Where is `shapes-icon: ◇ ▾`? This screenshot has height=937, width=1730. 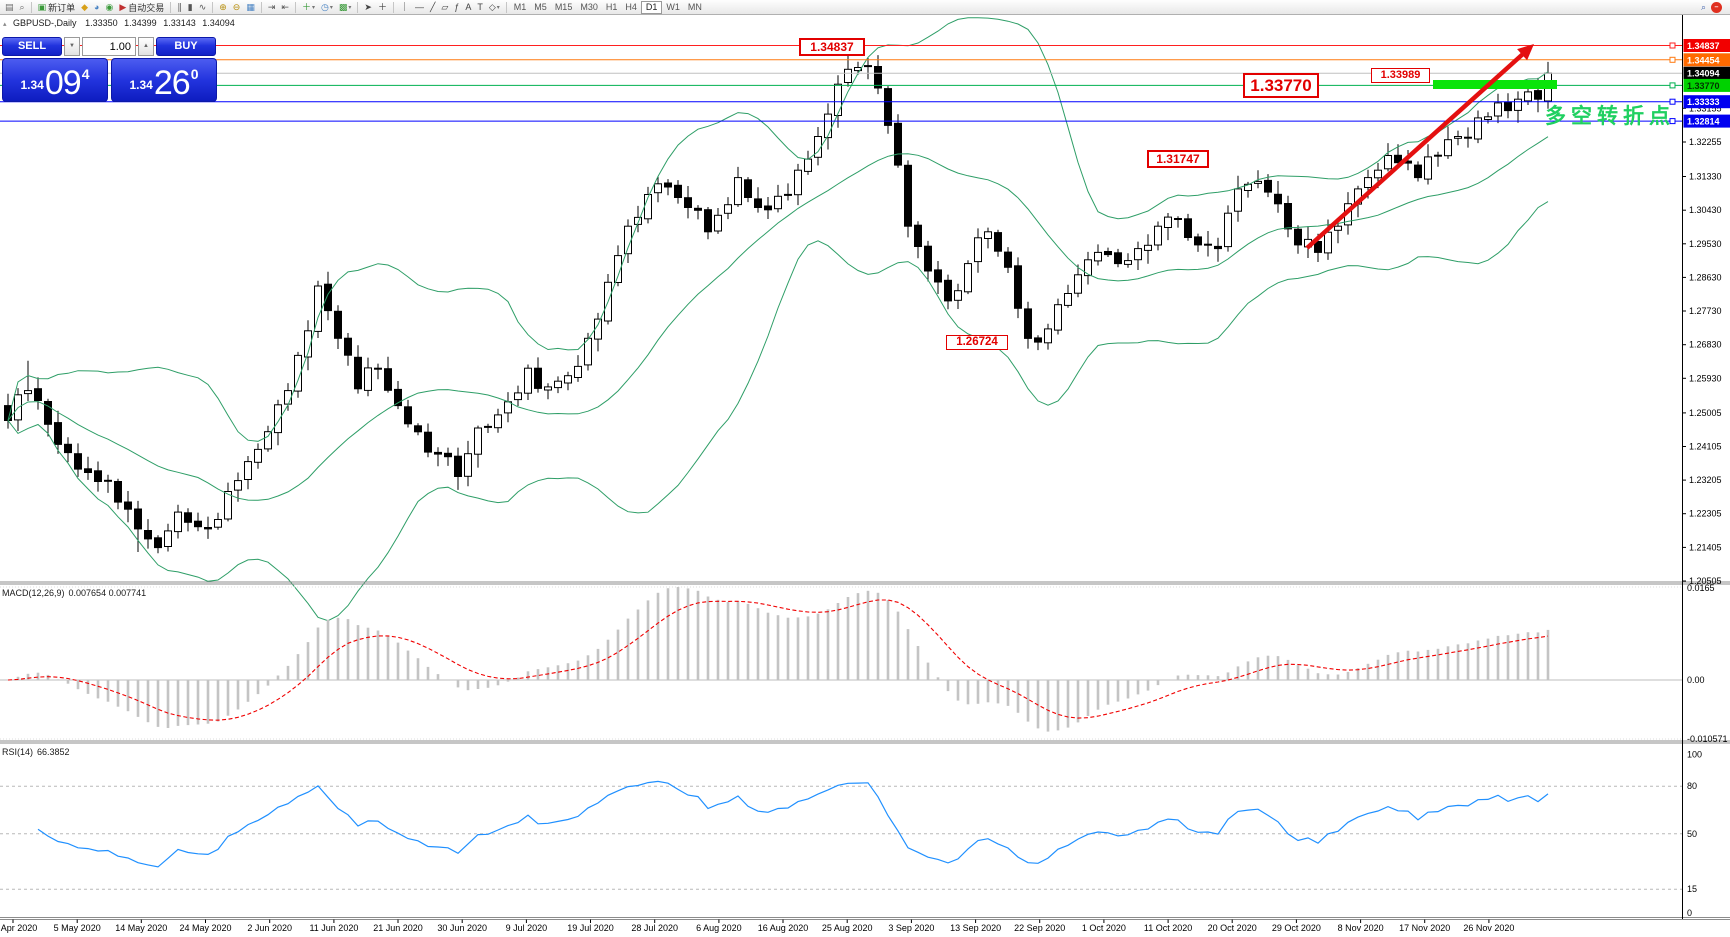
shapes-icon: ◇ ▾ is located at coordinates (494, 6).